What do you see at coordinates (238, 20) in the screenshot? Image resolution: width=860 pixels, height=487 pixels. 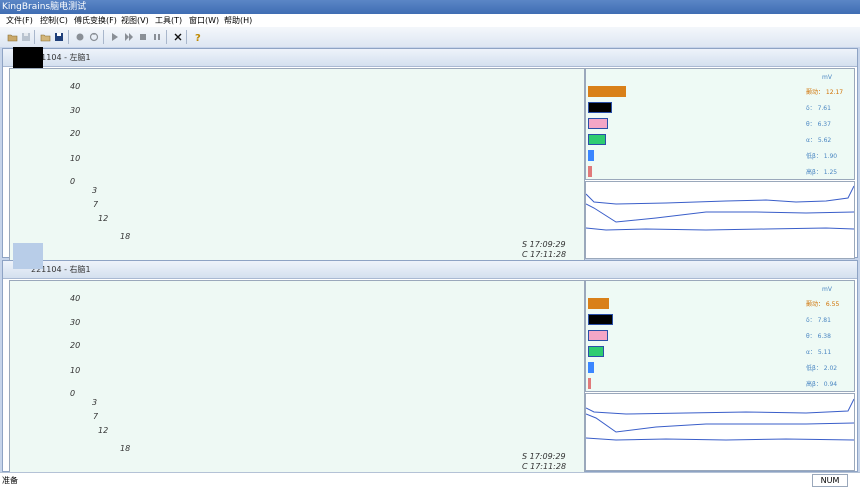 I see `menu-help: 帮助(H)` at bounding box center [238, 20].